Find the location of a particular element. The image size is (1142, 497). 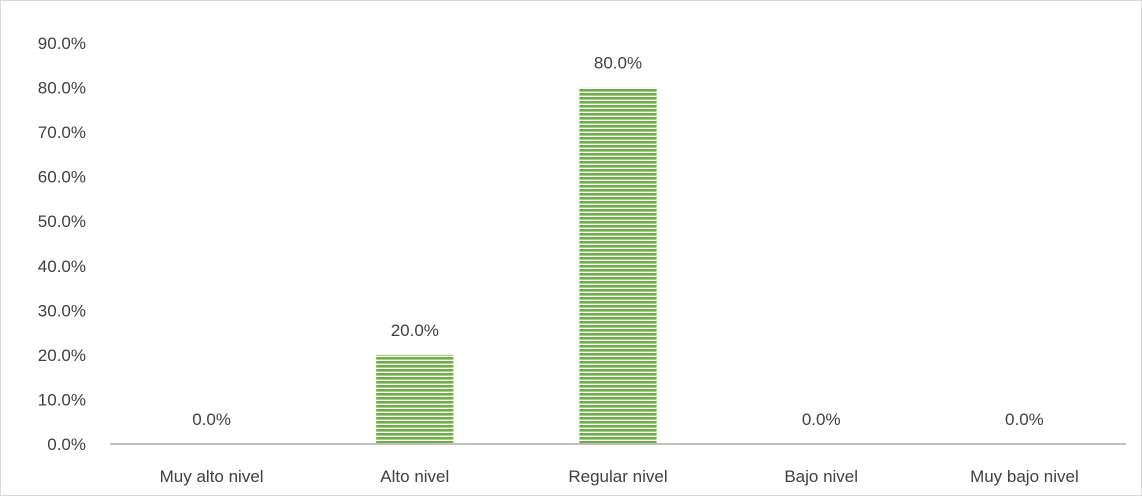

y-tick-label: 20.0% is located at coordinates (62, 355).